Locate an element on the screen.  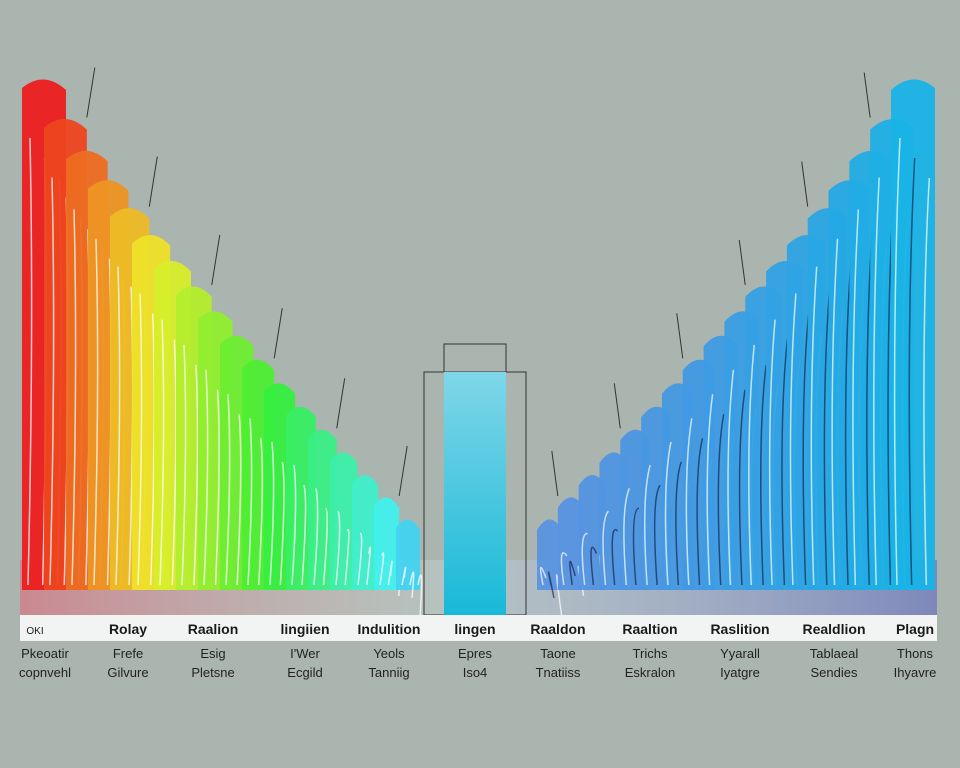
column-description: Trichs is located at coordinates (650, 653).